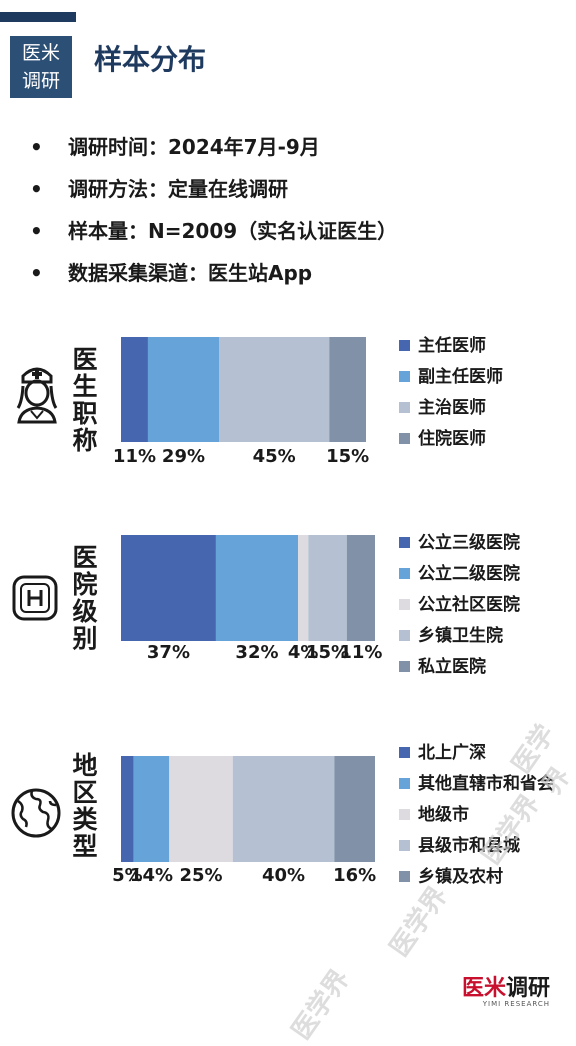 The height and width of the screenshot is (1046, 576). I want to click on legend-item: 副主任医师, so click(451, 379).